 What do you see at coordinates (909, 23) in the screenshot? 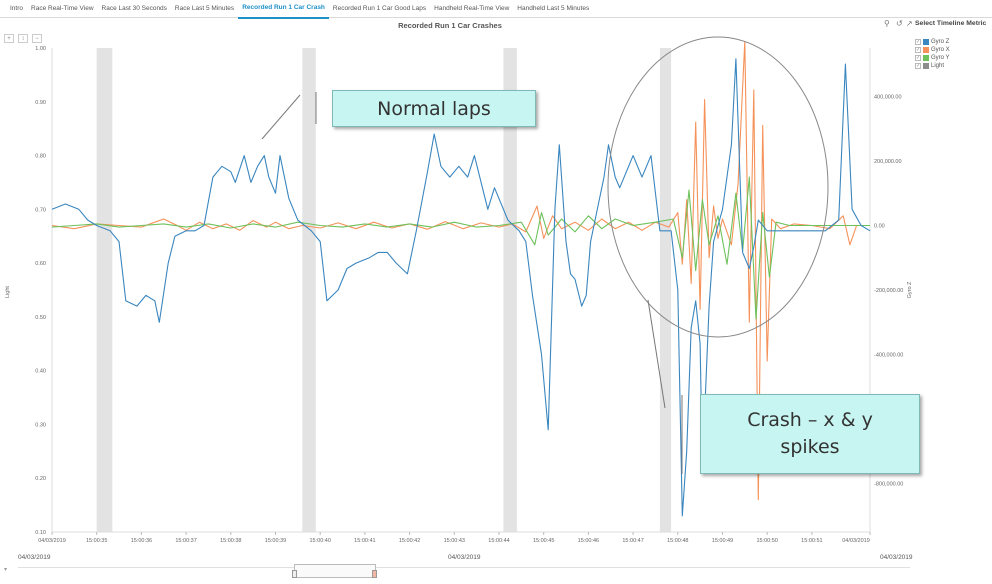
I see `export-icon: ↗` at bounding box center [909, 23].